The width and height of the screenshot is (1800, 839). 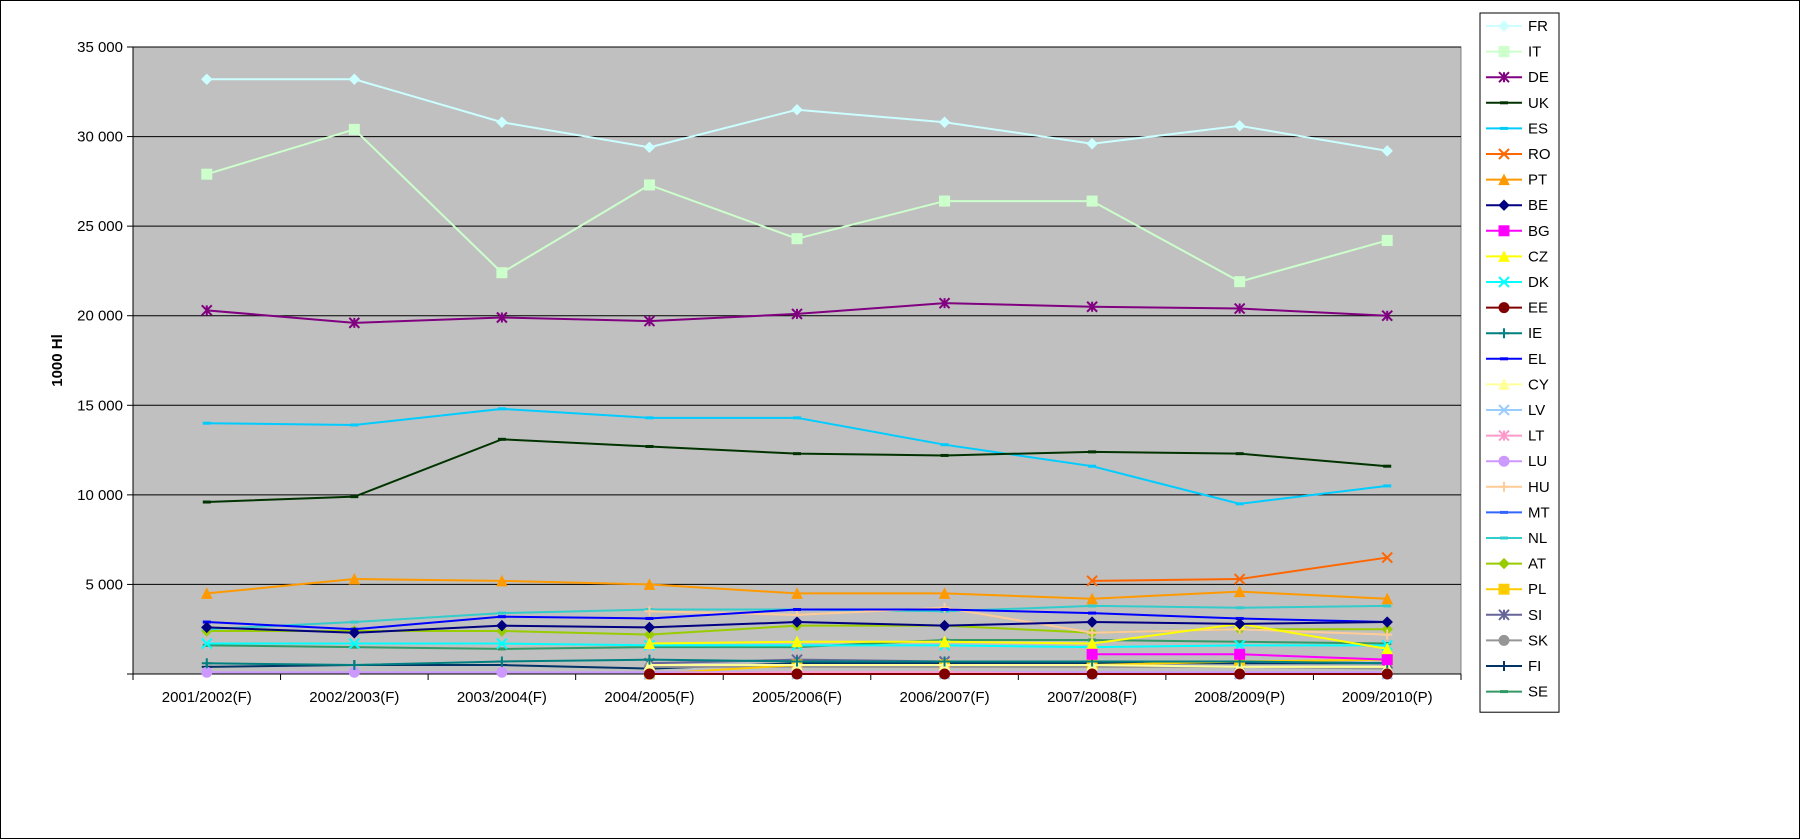 What do you see at coordinates (57, 360) in the screenshot?
I see `y-axis-label: 1000 Hl` at bounding box center [57, 360].